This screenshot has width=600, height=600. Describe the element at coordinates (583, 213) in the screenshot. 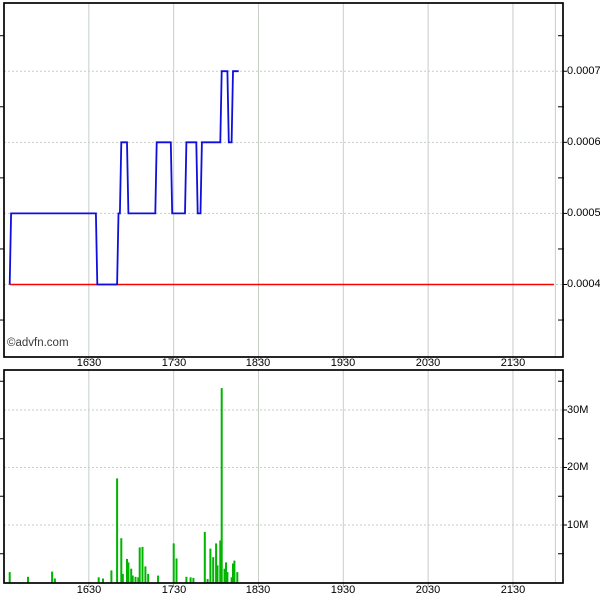

I see `price-axis-label: 0.0005` at that location.